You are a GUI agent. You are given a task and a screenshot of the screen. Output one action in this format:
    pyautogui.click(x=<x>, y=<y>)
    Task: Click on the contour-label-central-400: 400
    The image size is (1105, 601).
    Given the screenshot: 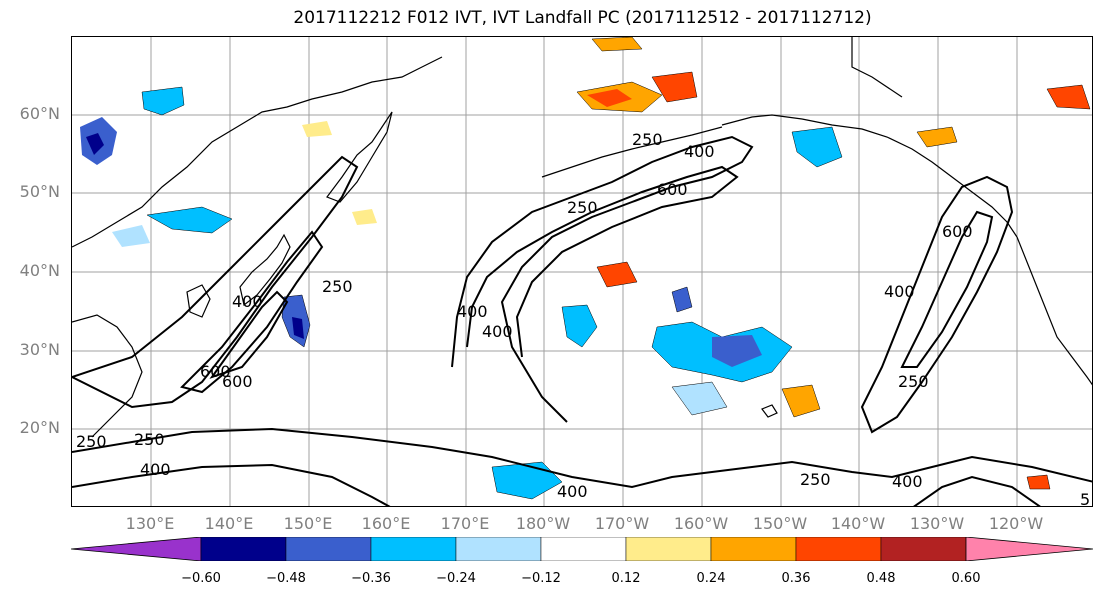 What is the action you would take?
    pyautogui.click(x=472, y=311)
    